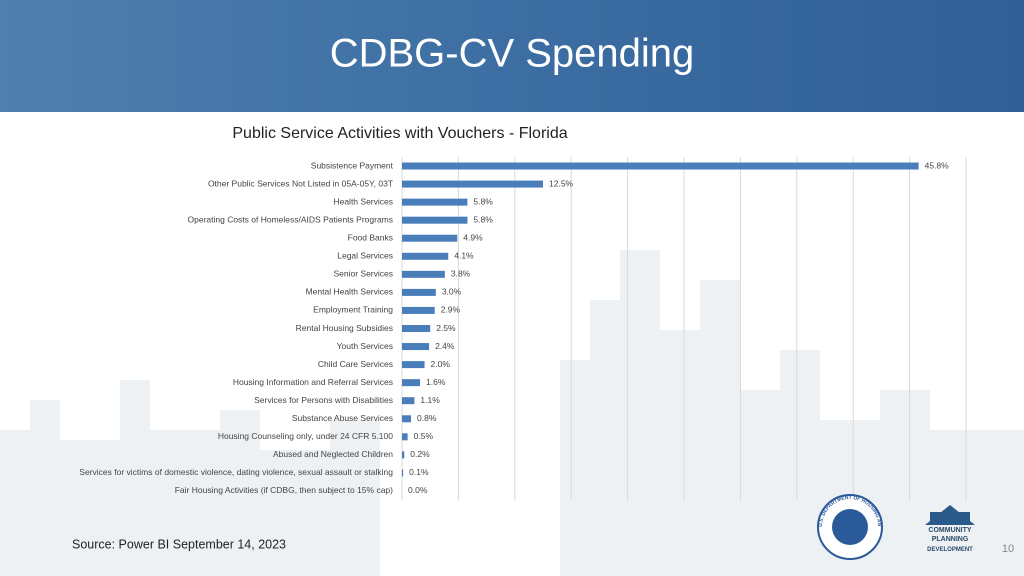 This screenshot has width=1024, height=576. What do you see at coordinates (427, 418) in the screenshot?
I see `data-label: 0.8%` at bounding box center [427, 418].